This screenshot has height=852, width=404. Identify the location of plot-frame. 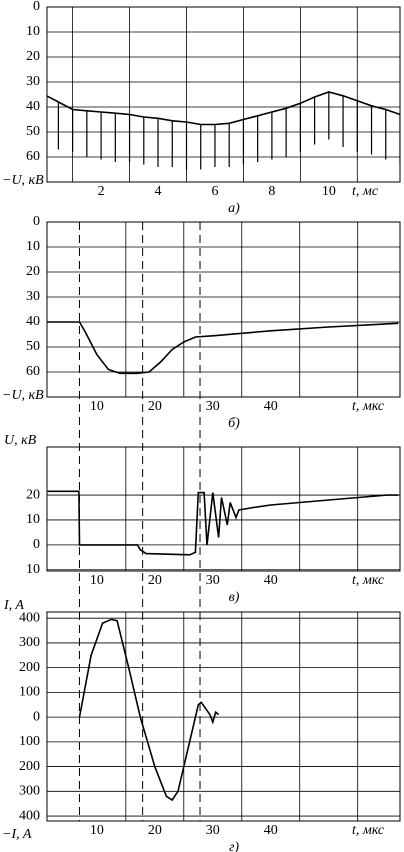
(223, 509).